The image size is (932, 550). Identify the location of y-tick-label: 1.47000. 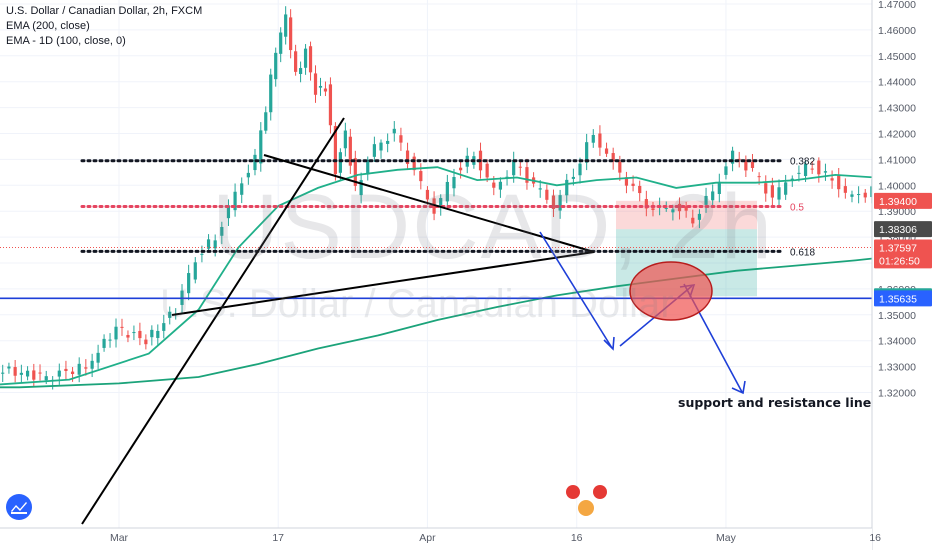
(897, 5).